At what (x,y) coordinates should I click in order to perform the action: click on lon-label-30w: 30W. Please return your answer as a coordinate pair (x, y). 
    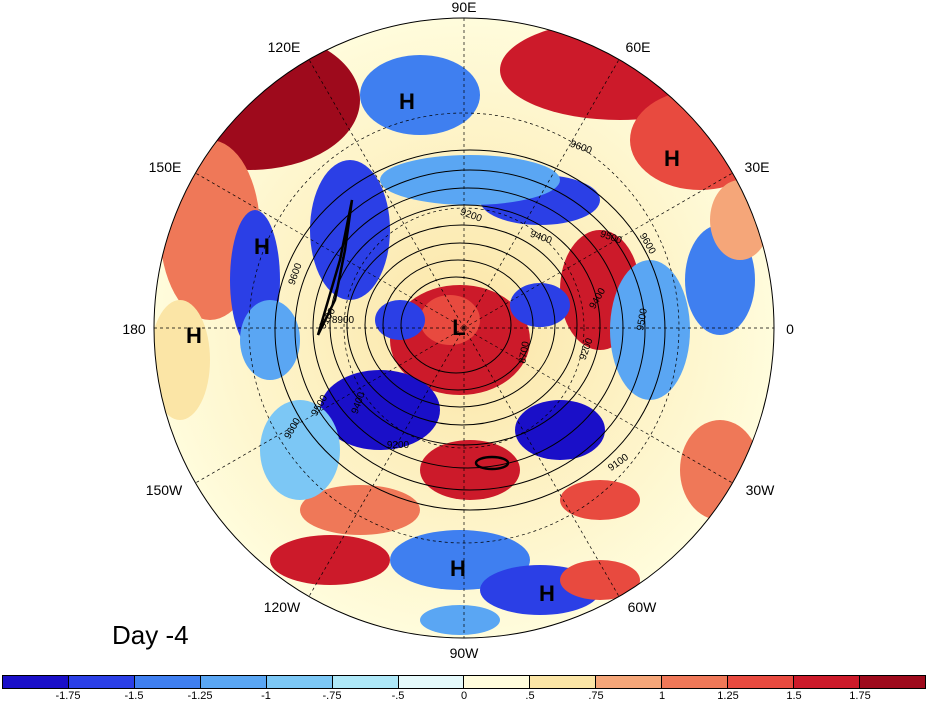
    Looking at the image, I should click on (761, 490).